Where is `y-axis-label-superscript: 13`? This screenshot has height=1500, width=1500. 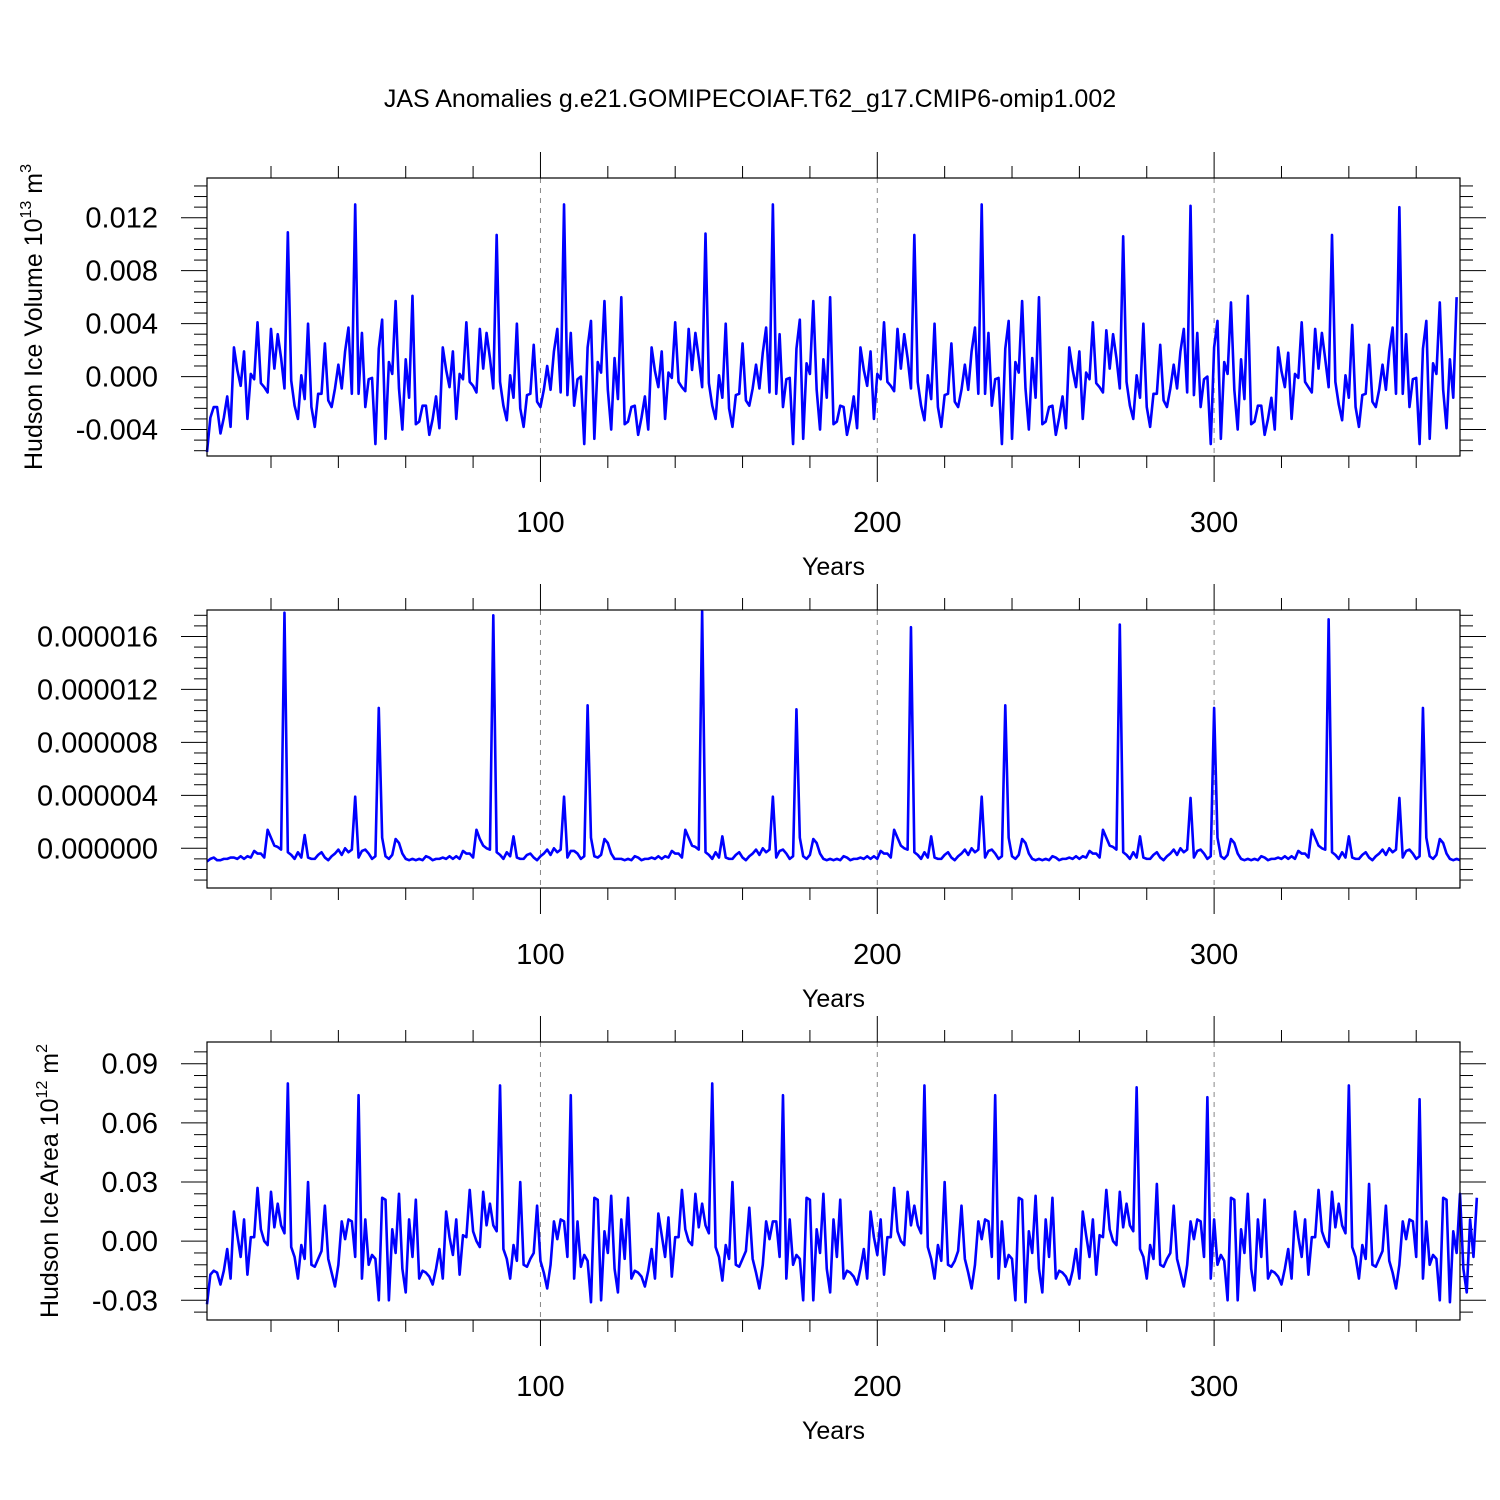
y-axis-label-superscript: 13 is located at coordinates (26, 210).